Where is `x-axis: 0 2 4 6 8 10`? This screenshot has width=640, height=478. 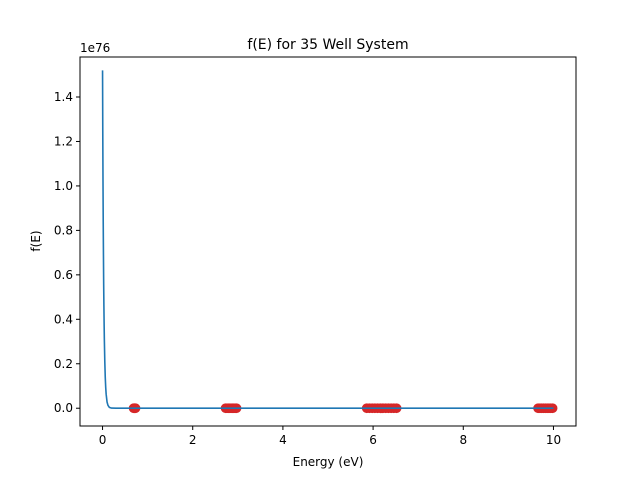 x-axis: 0 2 4 6 8 10 is located at coordinates (330, 436).